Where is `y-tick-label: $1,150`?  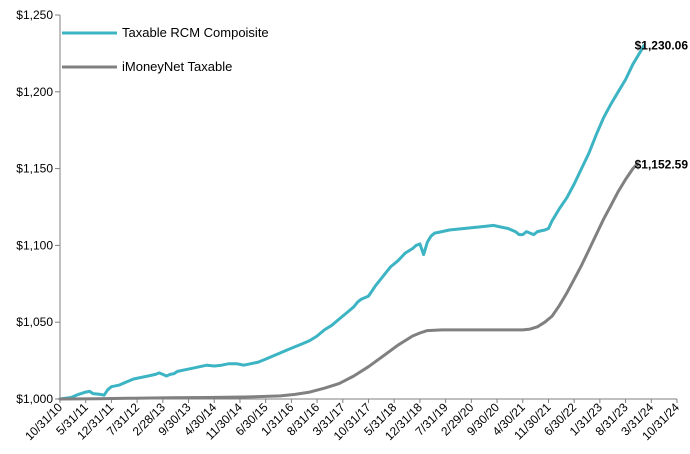
y-tick-label: $1,150 is located at coordinates (34, 169).